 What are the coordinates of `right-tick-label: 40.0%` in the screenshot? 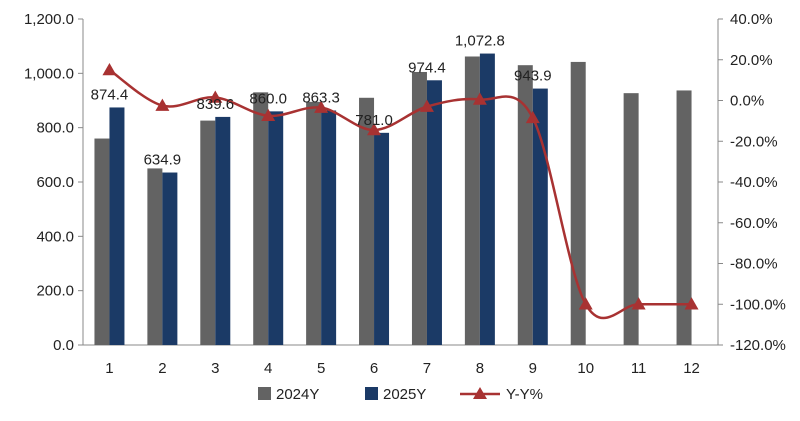 It's located at (751, 19).